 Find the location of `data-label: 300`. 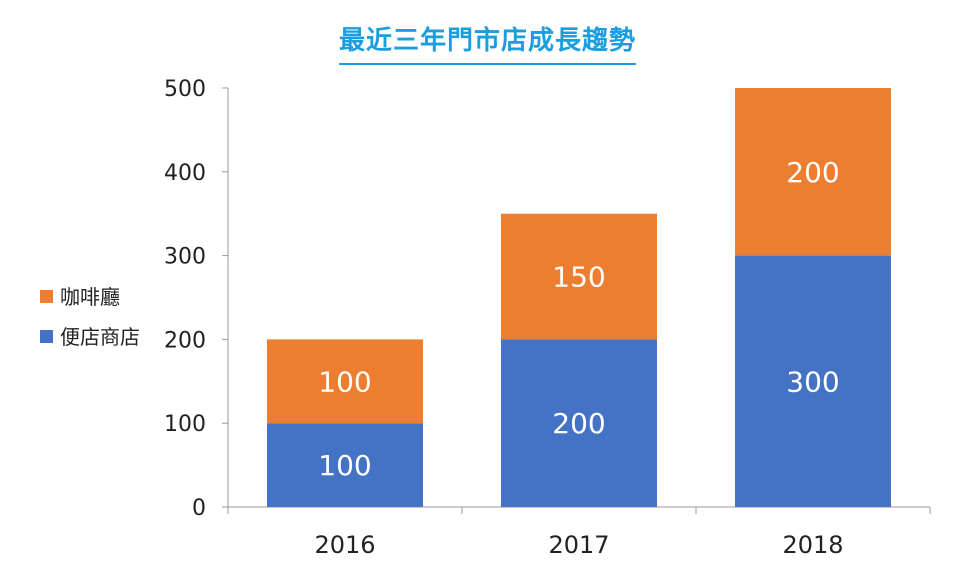

data-label: 300 is located at coordinates (812, 381).